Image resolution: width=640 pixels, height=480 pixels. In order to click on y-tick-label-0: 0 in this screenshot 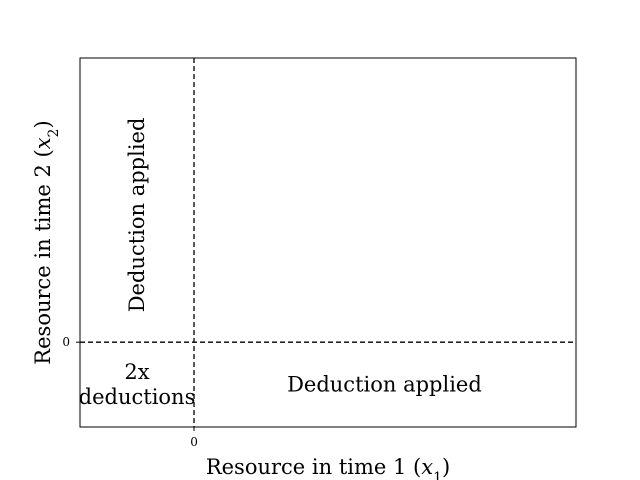, I will do `click(66, 342)`.